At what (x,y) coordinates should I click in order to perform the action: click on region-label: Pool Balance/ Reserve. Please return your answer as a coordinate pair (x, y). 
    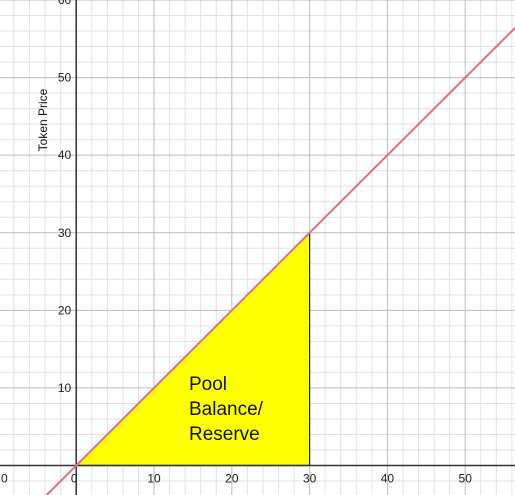
    Looking at the image, I should click on (228, 409).